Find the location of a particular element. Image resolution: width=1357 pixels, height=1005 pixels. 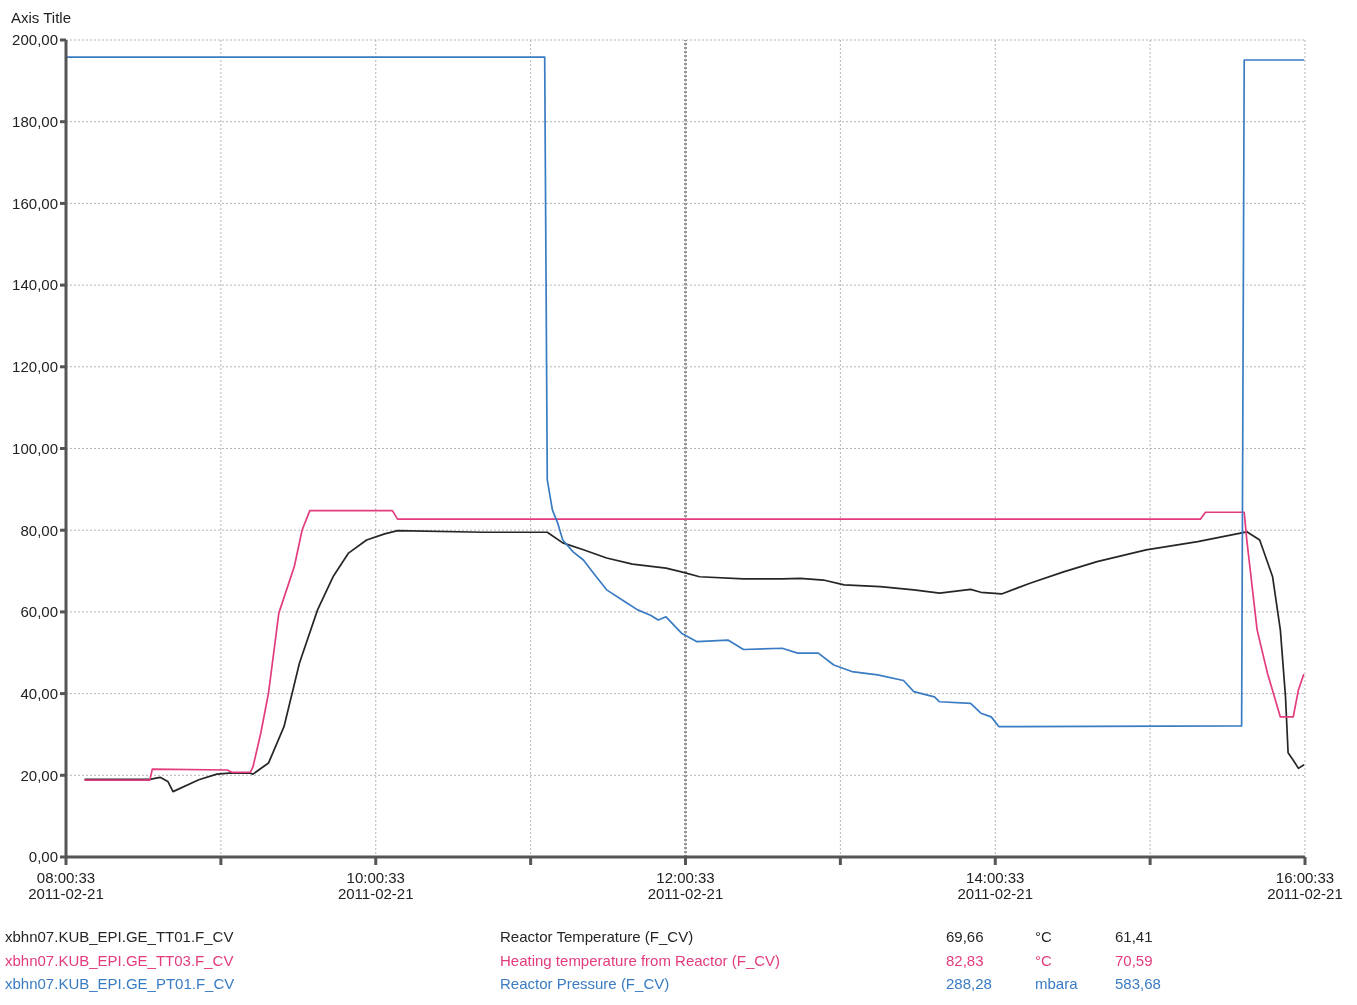

text: mbara is located at coordinates (1056, 983).